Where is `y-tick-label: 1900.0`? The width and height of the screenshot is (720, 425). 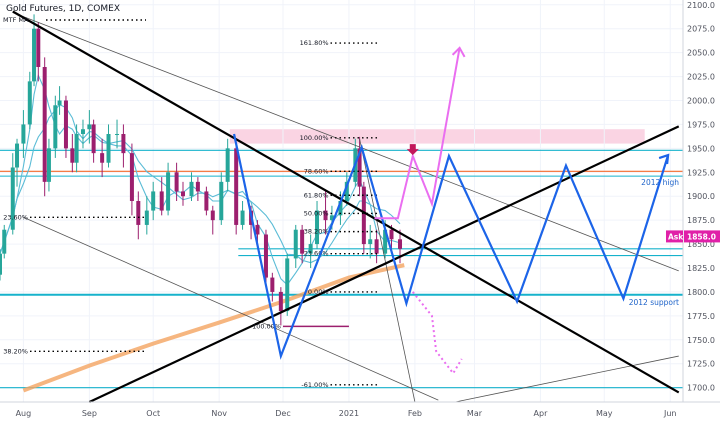 y-tick-label: 1900.0 is located at coordinates (701, 196).